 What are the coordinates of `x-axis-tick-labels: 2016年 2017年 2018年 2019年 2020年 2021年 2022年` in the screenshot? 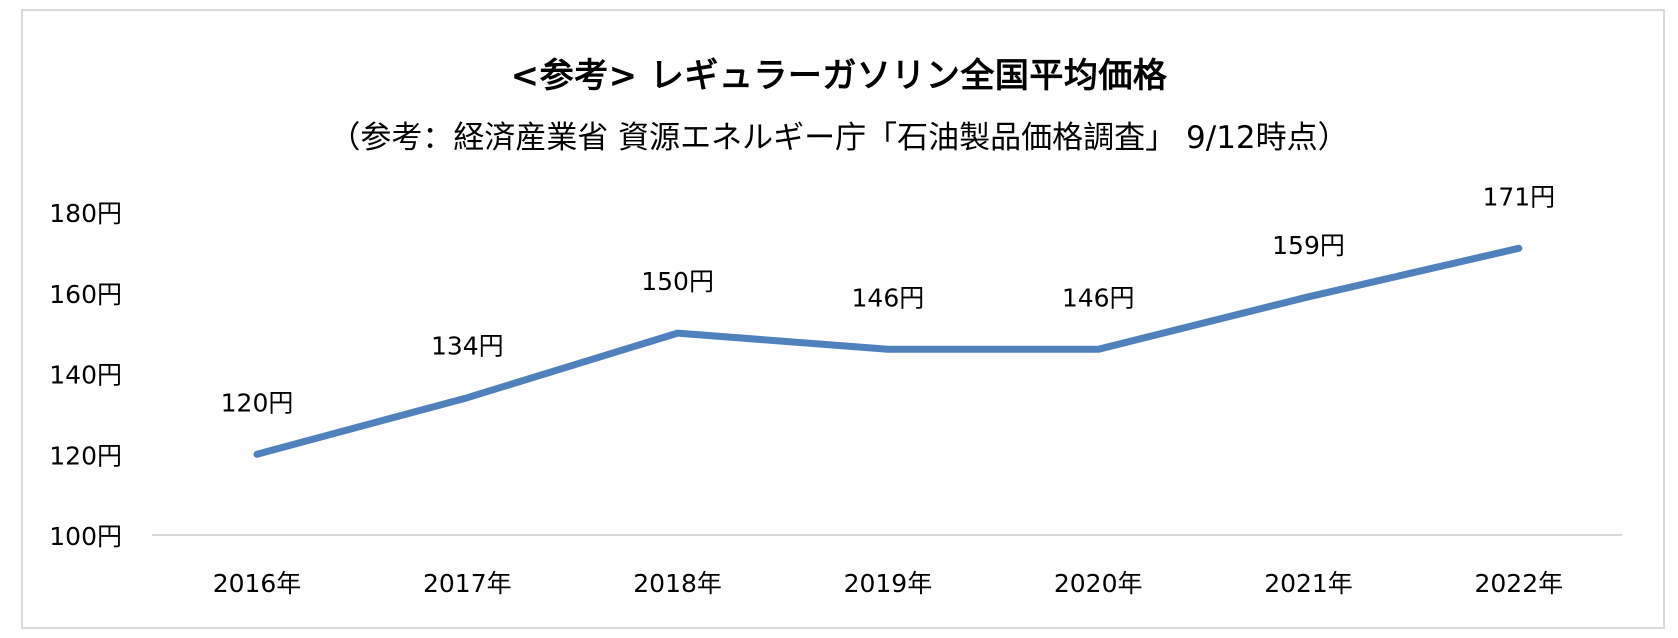 It's located at (888, 583).